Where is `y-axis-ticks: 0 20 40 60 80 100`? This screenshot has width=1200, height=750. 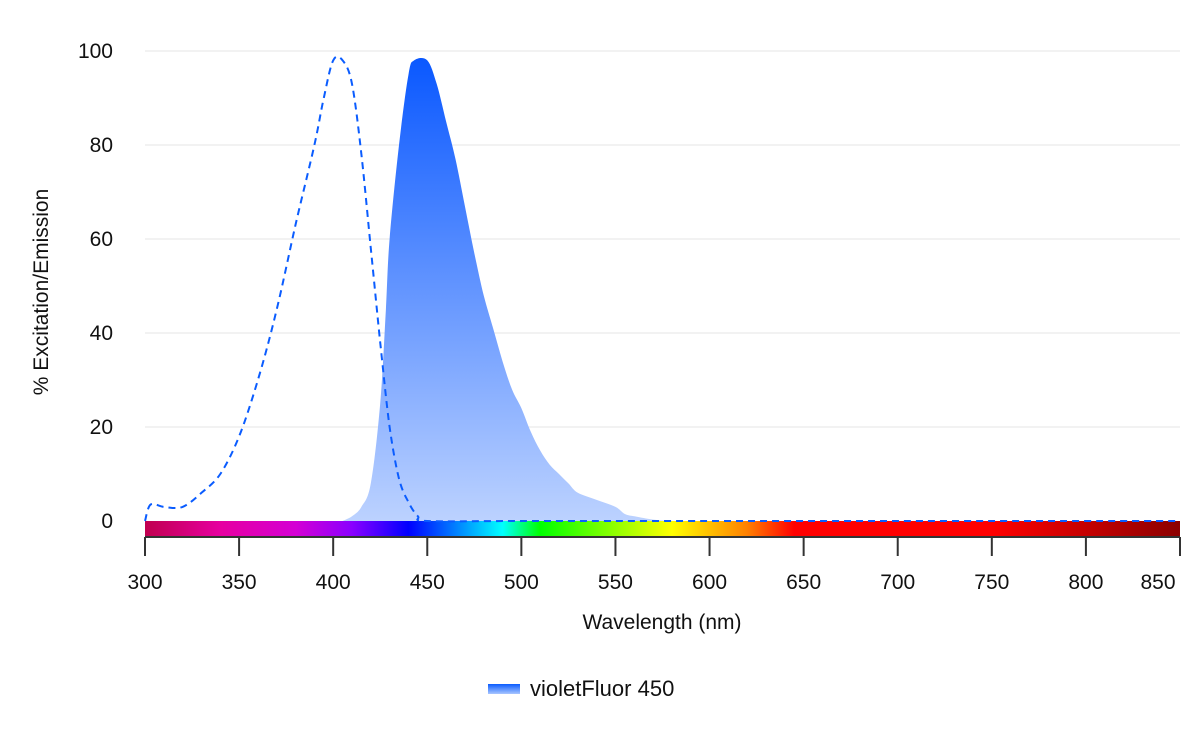
y-axis-ticks: 0 20 40 60 80 100 is located at coordinates (95, 286).